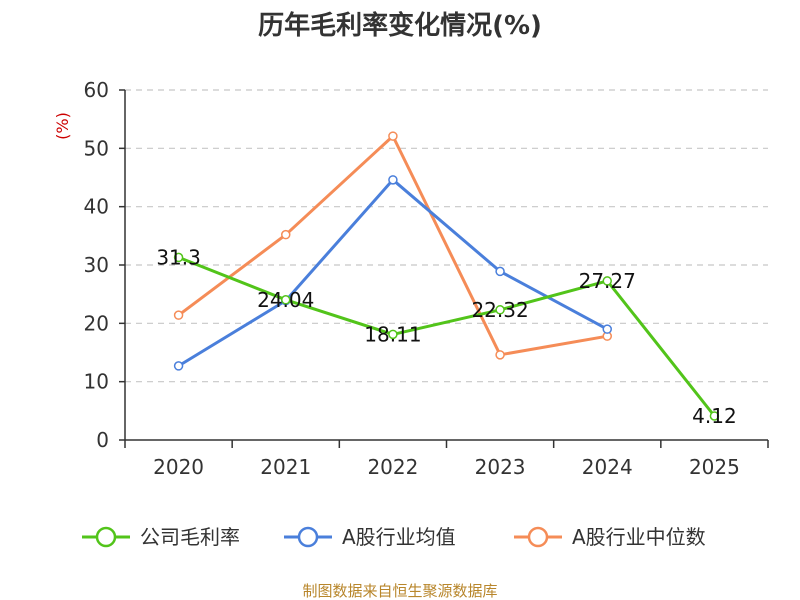 Image resolution: width=800 pixels, height=600 pixels. I want to click on legend-item-0: 公司毛利率, so click(161, 537).